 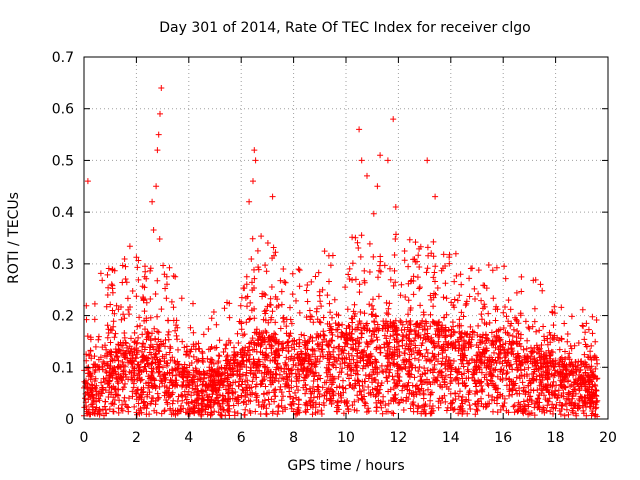 What do you see at coordinates (63, 58) in the screenshot?
I see `y-tick-label: 0.7` at bounding box center [63, 58].